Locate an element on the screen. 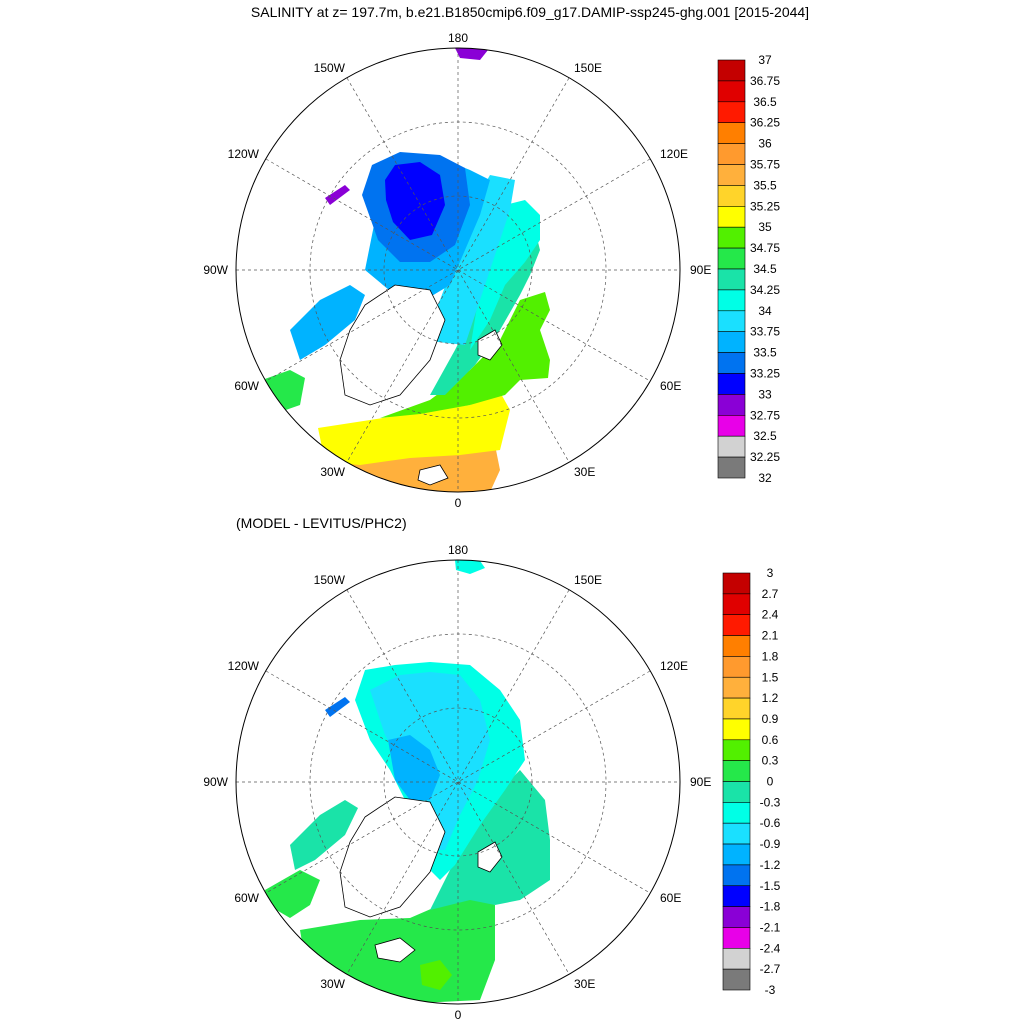 Image resolution: width=1024 pixels, height=1024 pixels. top-land-iceland is located at coordinates (433, 475).